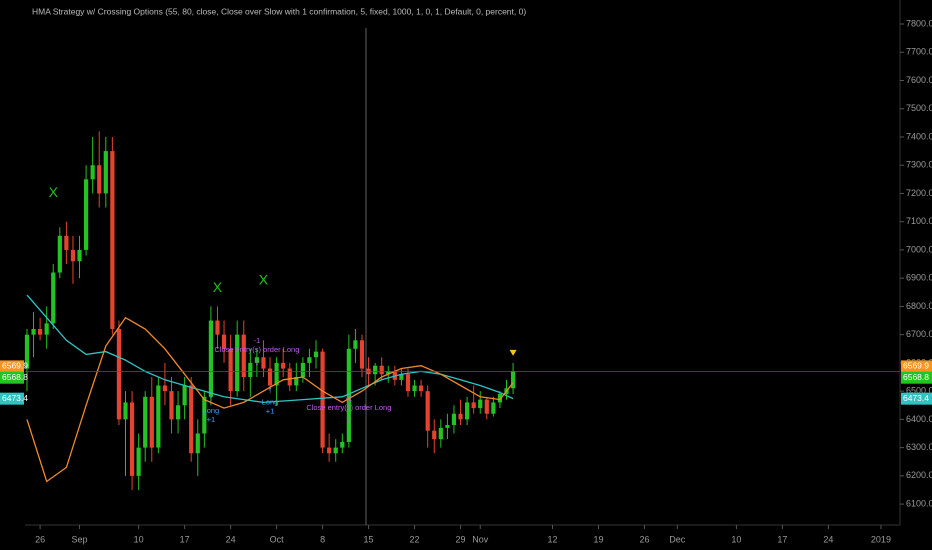 This screenshot has height=550, width=932. What do you see at coordinates (919, 503) in the screenshot?
I see `y-tick-label: 6100.0` at bounding box center [919, 503].